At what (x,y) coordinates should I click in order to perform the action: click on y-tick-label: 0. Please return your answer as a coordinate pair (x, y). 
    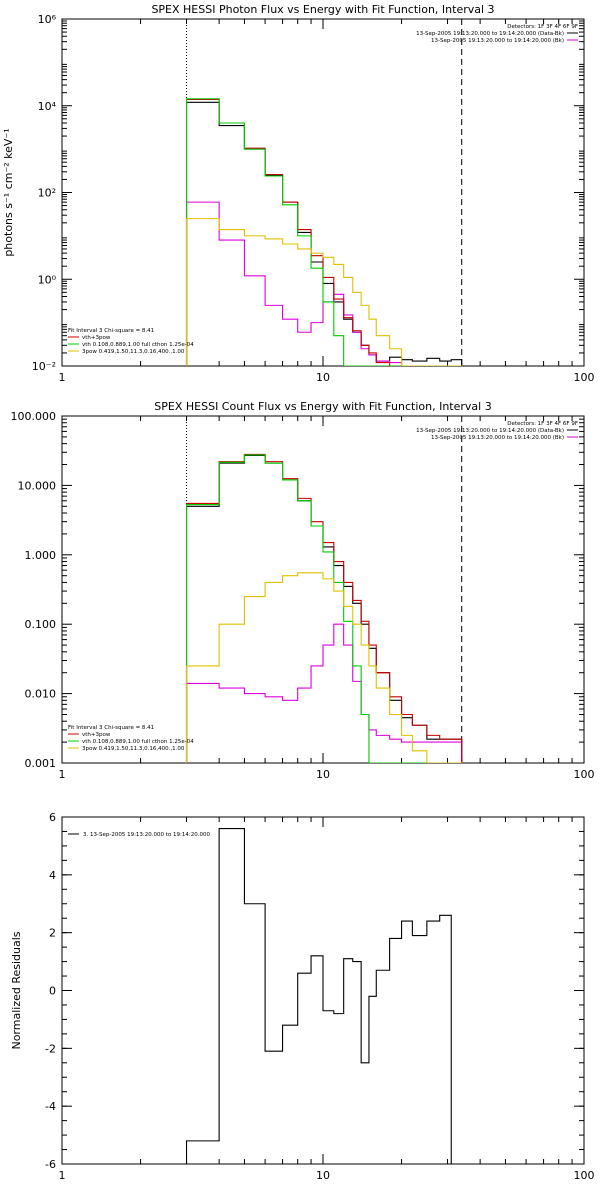
    Looking at the image, I should click on (52, 991).